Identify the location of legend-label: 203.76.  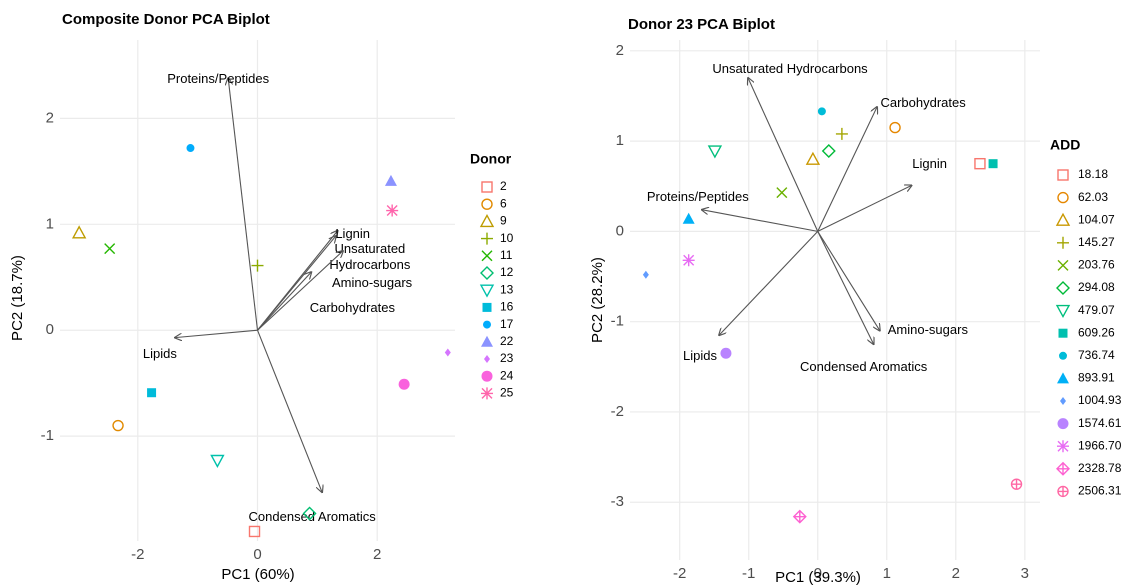
(1096, 265).